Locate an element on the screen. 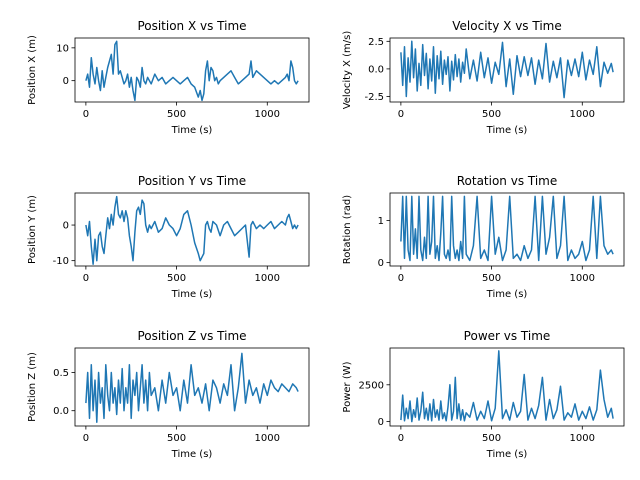 This screenshot has width=640, height=480. y-axis-label: Position X (m) is located at coordinates (32, 70).